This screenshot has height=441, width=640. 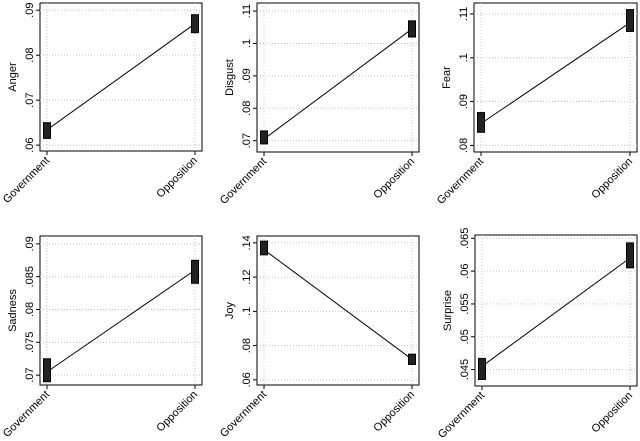 What do you see at coordinates (465, 238) in the screenshot?
I see `y-tick-label: .065` at bounding box center [465, 238].